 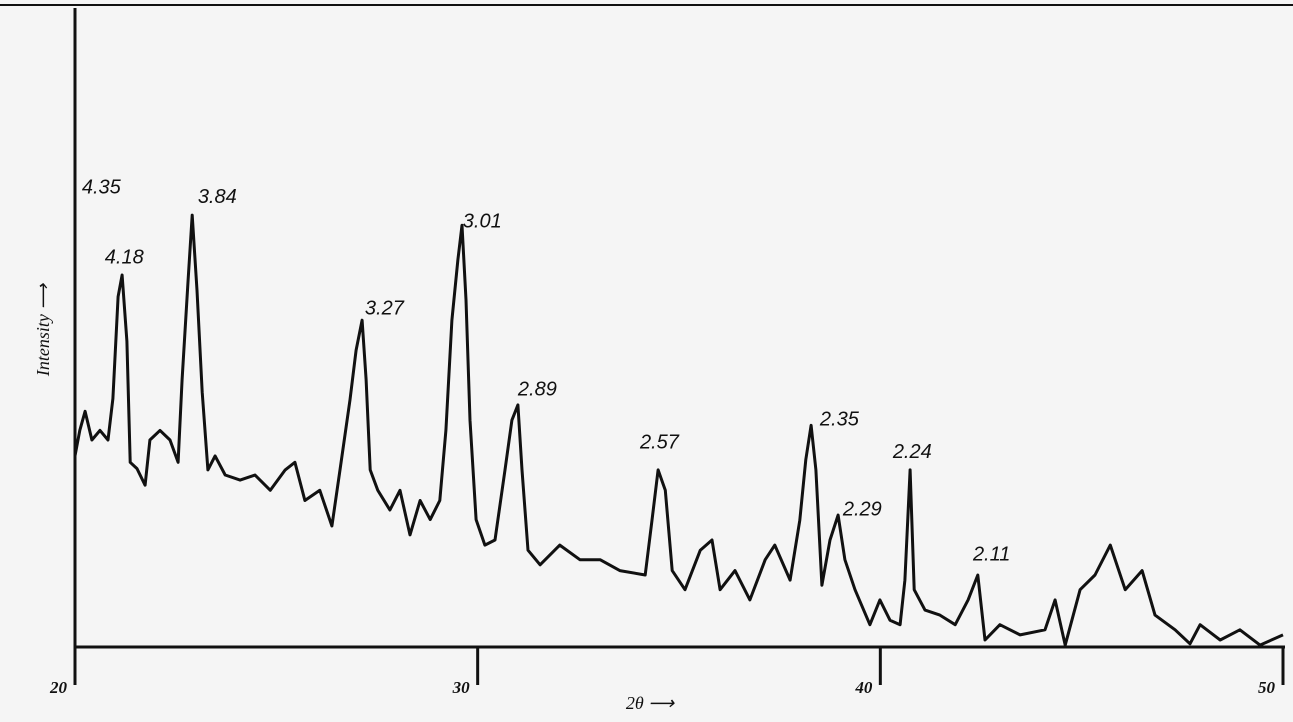 I want to click on x-tick-label: 30, so click(x=461, y=687).